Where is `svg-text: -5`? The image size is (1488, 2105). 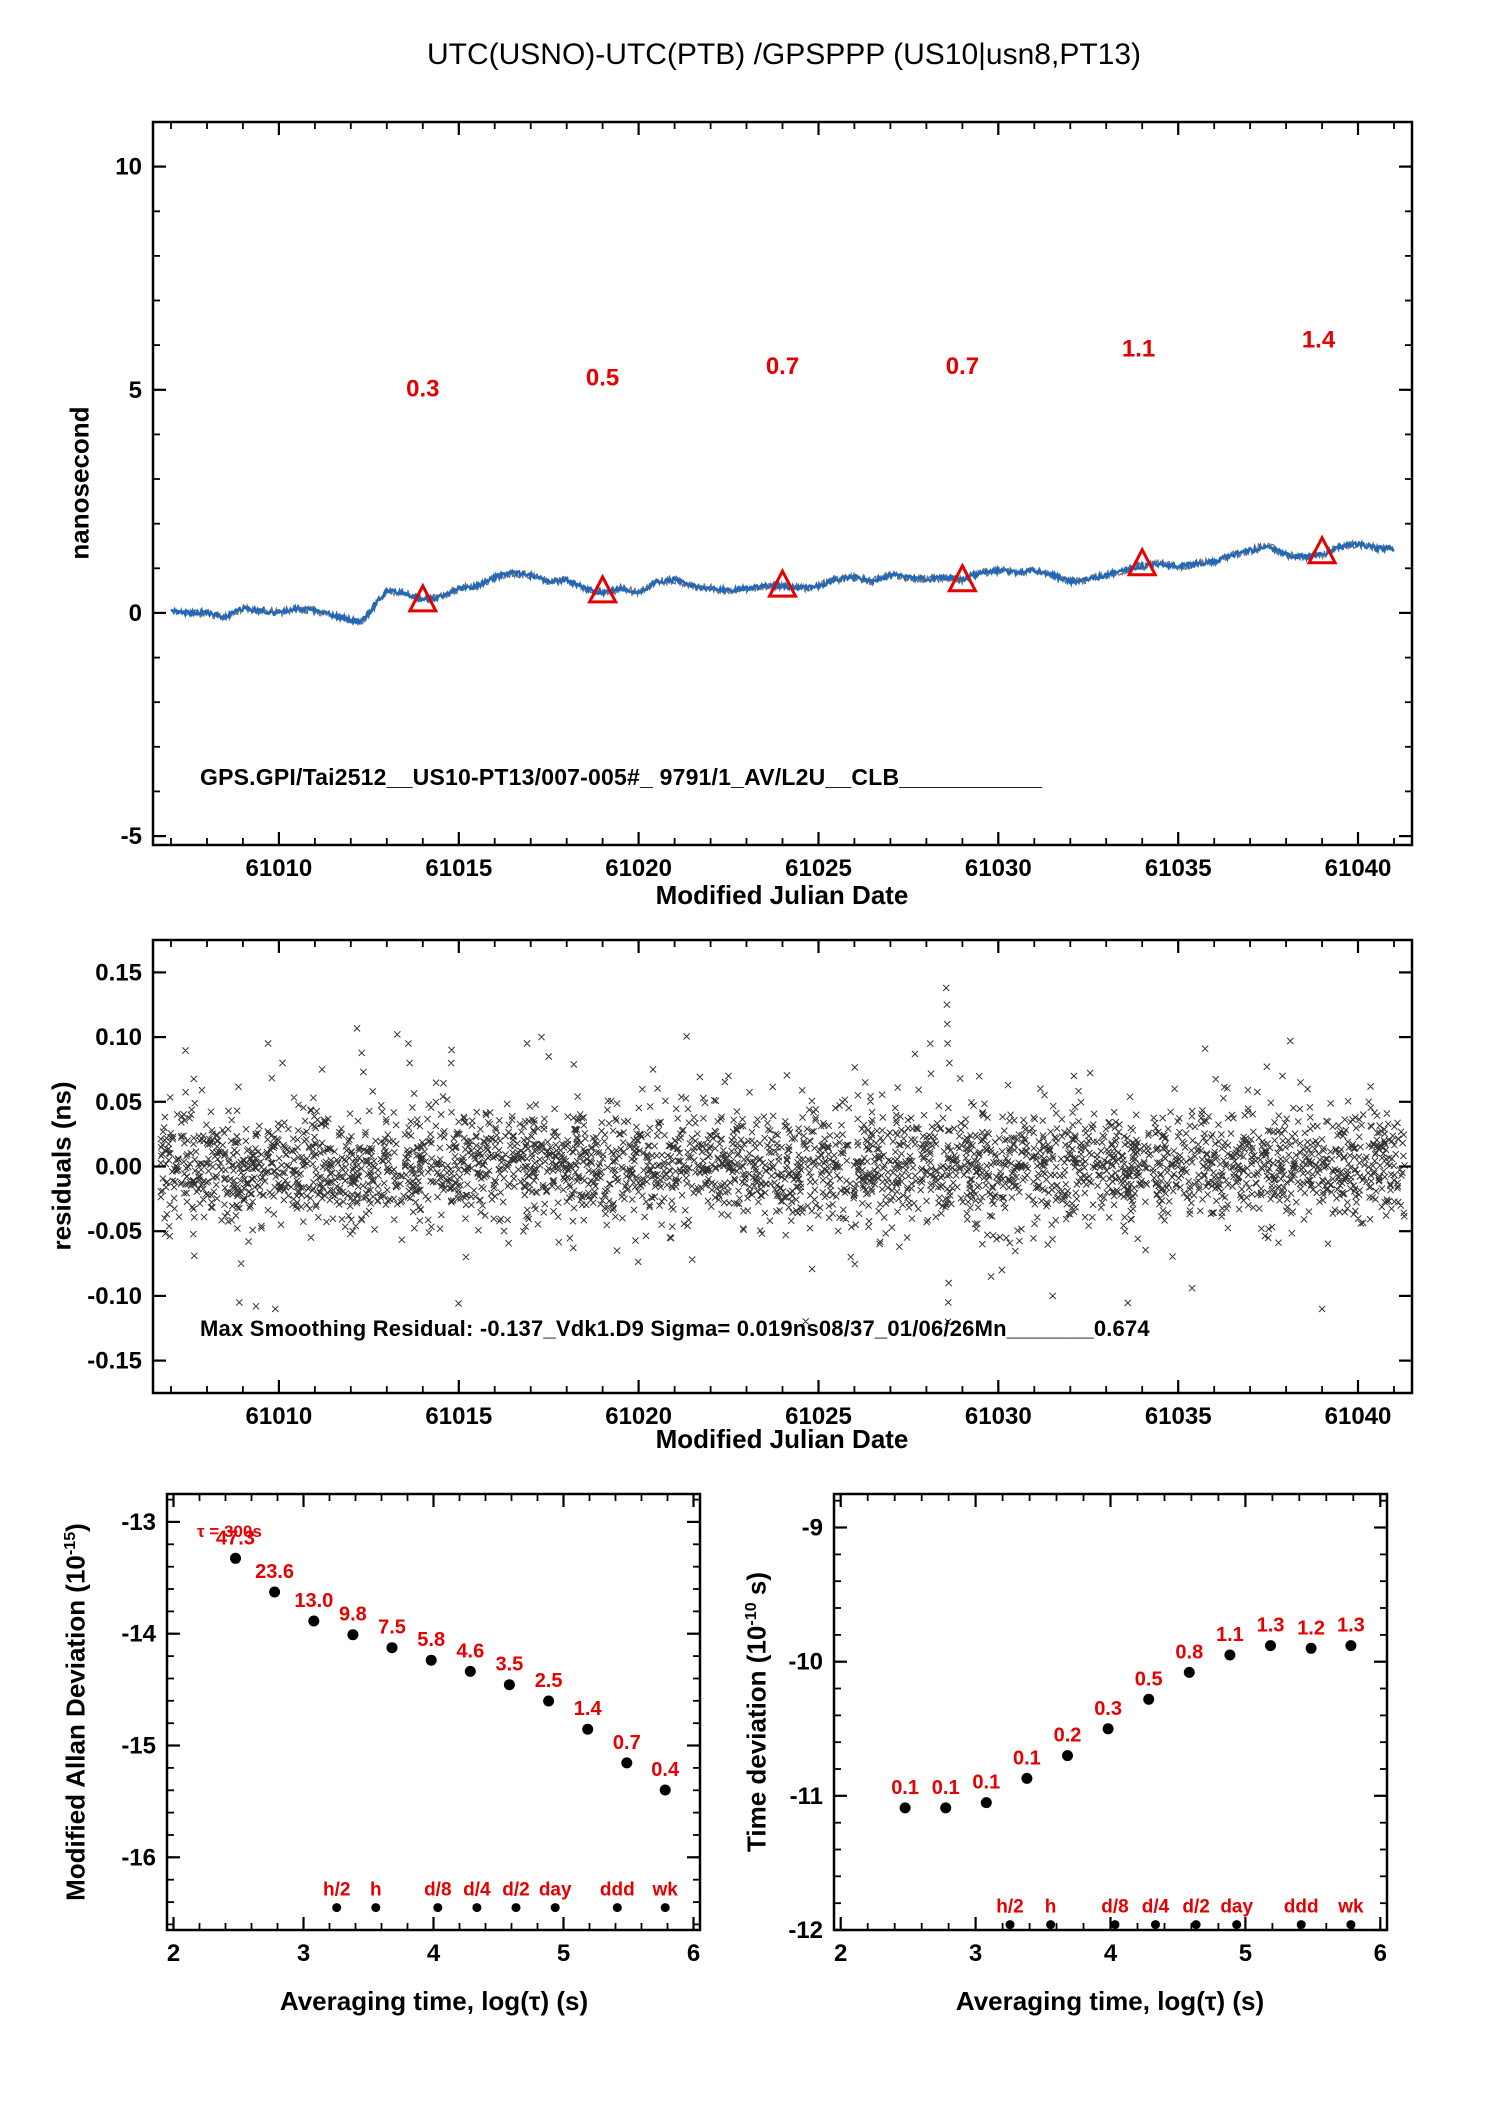
svg-text: -5 is located at coordinates (131, 836).